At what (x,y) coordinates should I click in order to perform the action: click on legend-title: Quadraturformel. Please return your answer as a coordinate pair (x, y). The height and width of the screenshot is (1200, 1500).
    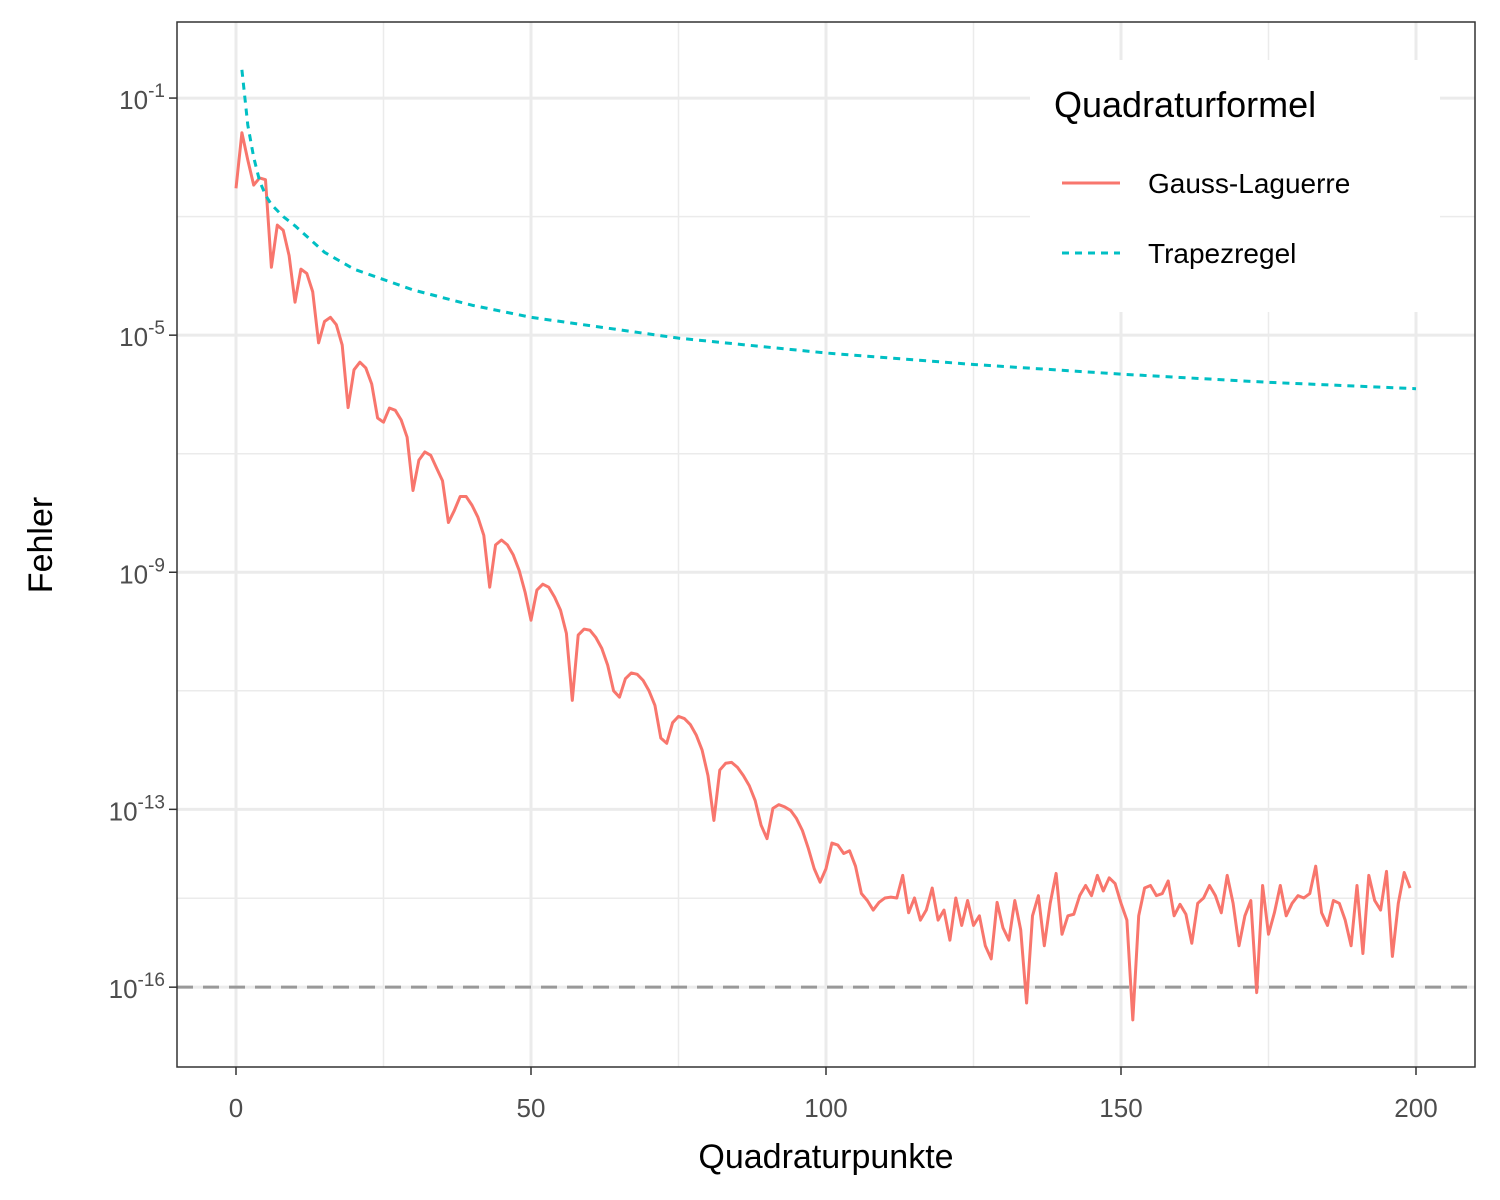
    Looking at the image, I should click on (1185, 104).